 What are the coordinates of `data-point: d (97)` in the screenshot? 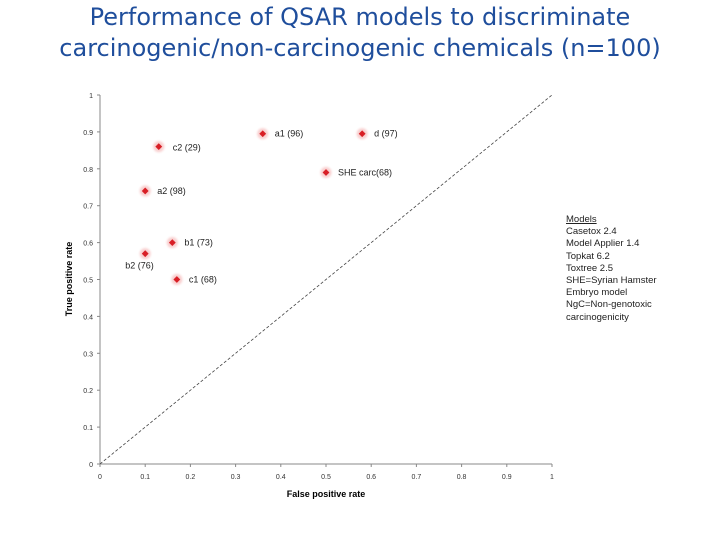 It's located at (376, 133).